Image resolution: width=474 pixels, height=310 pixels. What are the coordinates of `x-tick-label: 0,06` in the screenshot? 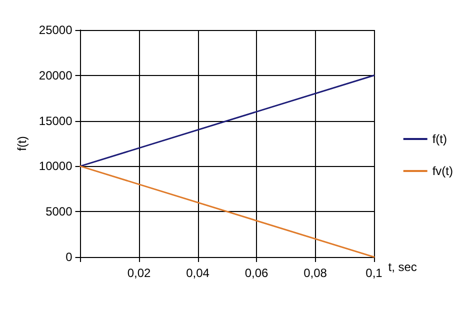 It's located at (256, 273).